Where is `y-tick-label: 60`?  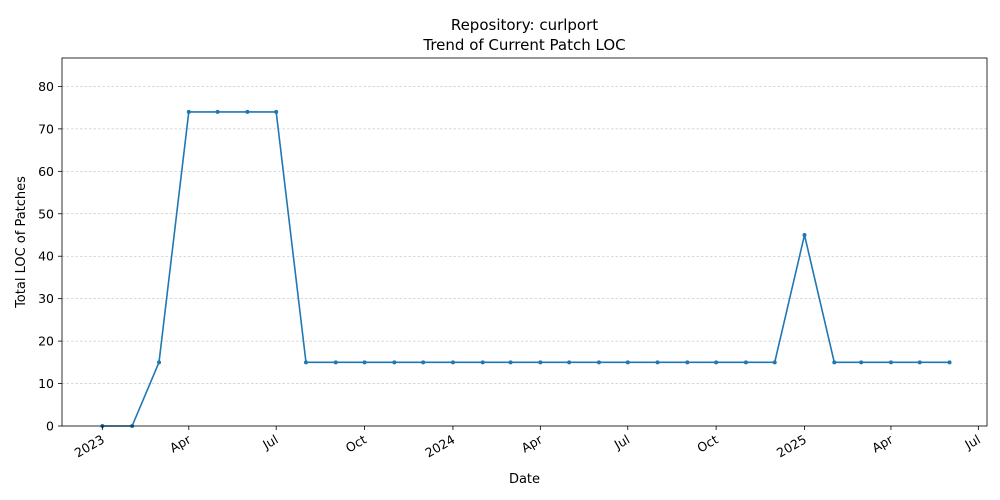
y-tick-label: 60 is located at coordinates (46, 171).